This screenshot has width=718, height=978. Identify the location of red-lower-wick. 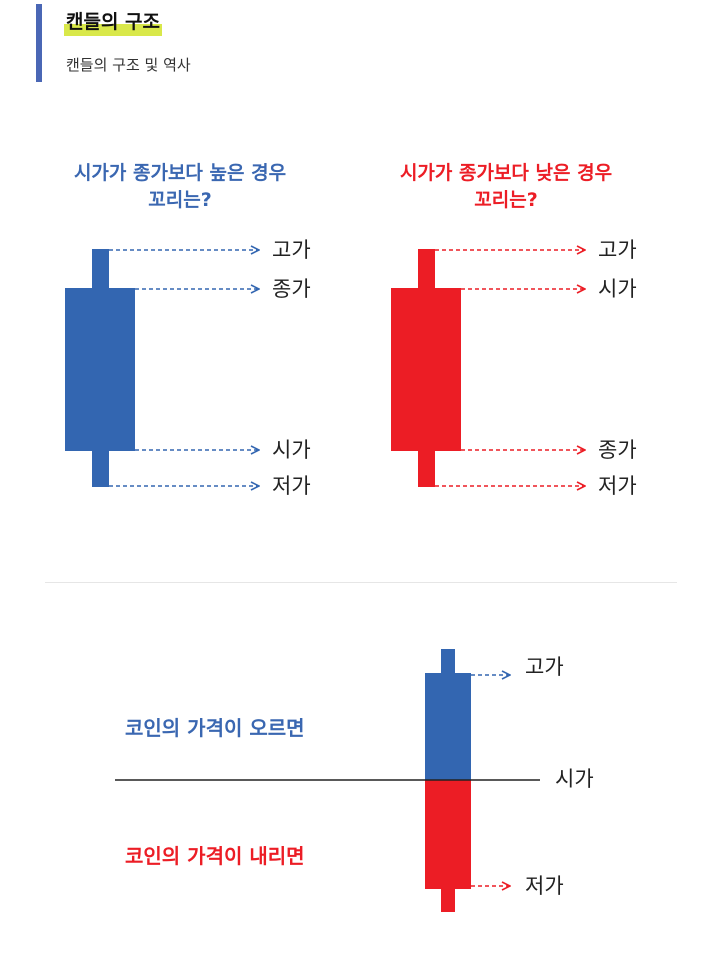
(426, 468).